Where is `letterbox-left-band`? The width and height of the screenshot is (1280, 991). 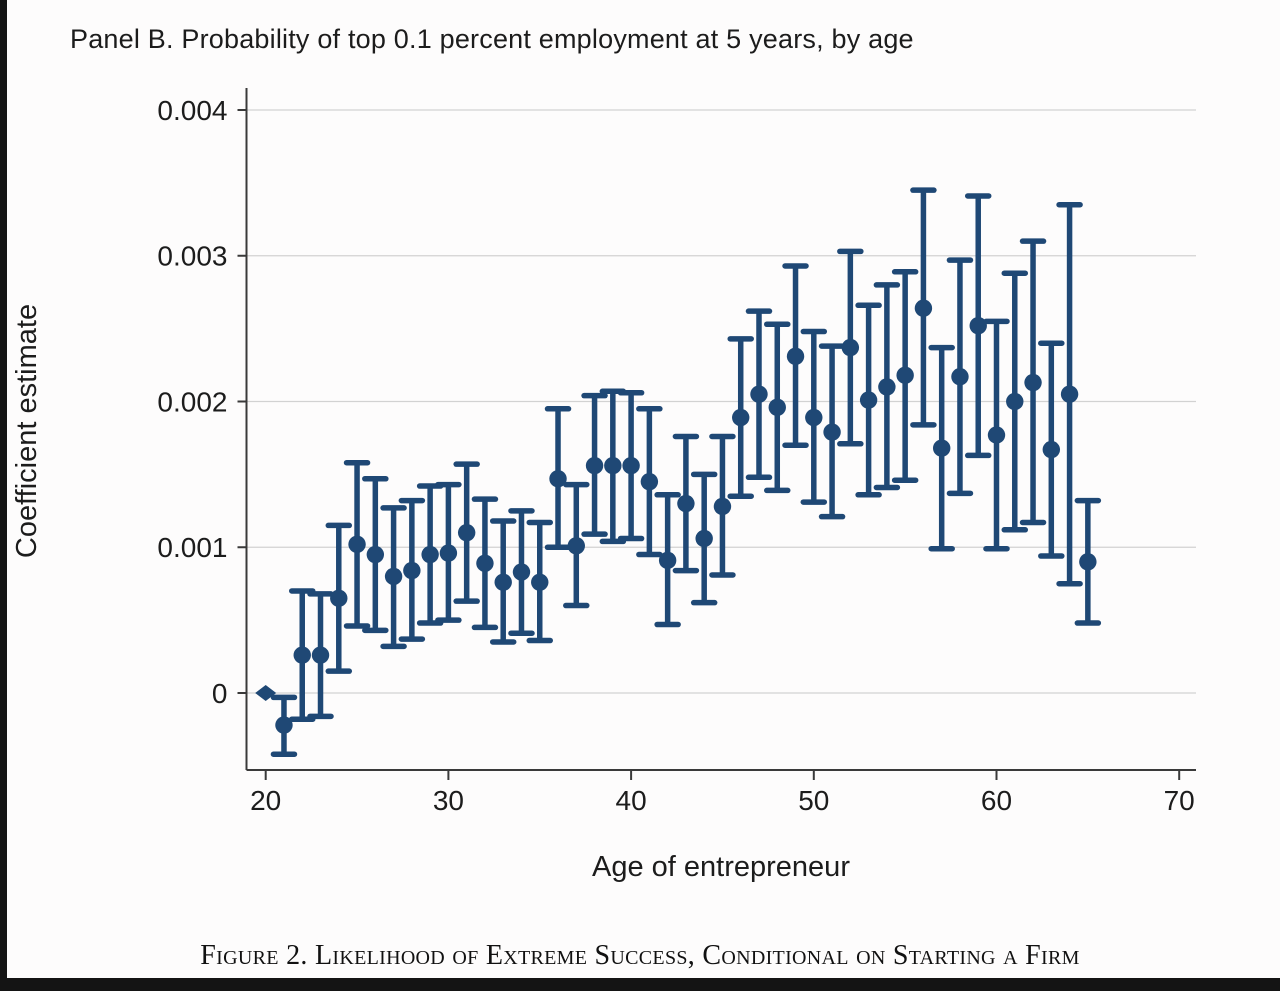 letterbox-left-band is located at coordinates (3, 495).